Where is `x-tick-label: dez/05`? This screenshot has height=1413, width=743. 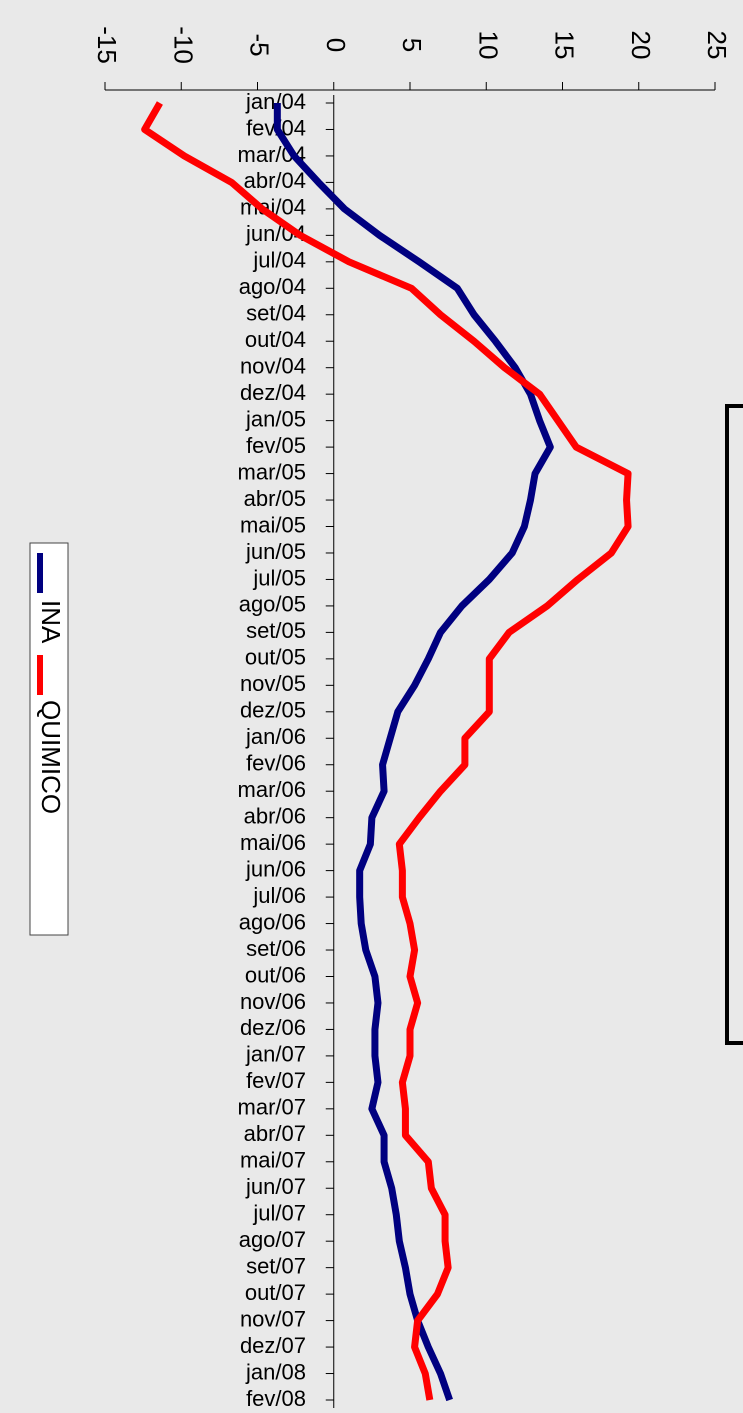
x-tick-label: dez/05 is located at coordinates (273, 710).